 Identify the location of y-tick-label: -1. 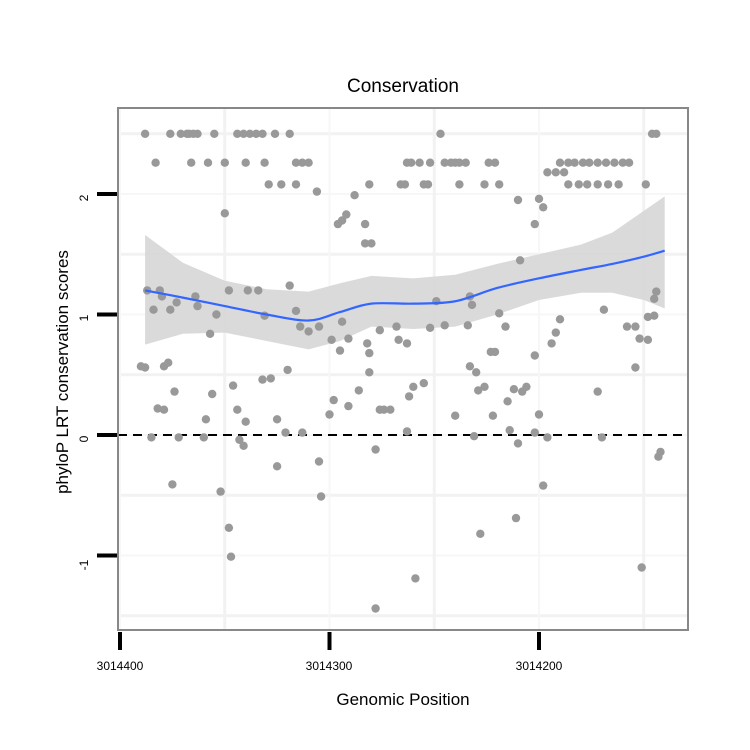
(84, 564).